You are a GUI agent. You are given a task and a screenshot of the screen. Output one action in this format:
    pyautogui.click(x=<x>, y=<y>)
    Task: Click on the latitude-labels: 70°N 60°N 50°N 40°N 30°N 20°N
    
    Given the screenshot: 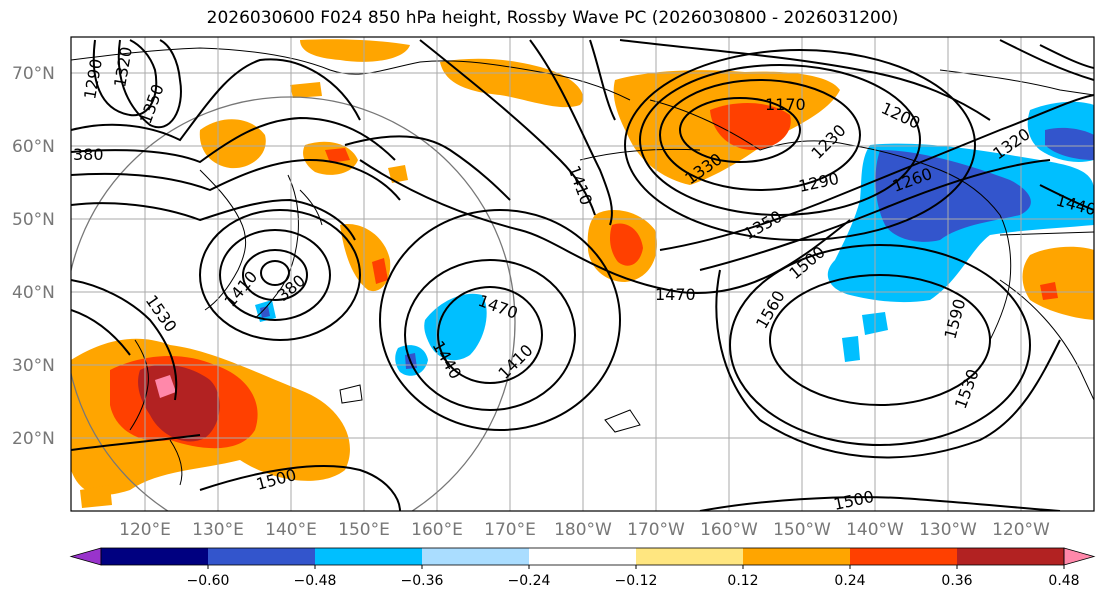 What is the action you would take?
    pyautogui.click(x=33, y=256)
    